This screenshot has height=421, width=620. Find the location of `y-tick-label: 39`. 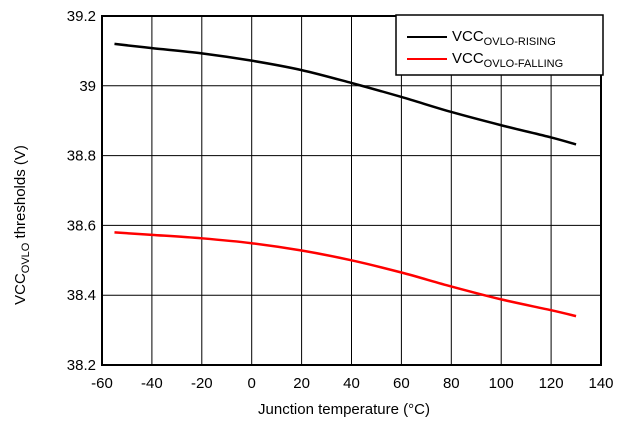

y-tick-label: 39 is located at coordinates (87, 86).